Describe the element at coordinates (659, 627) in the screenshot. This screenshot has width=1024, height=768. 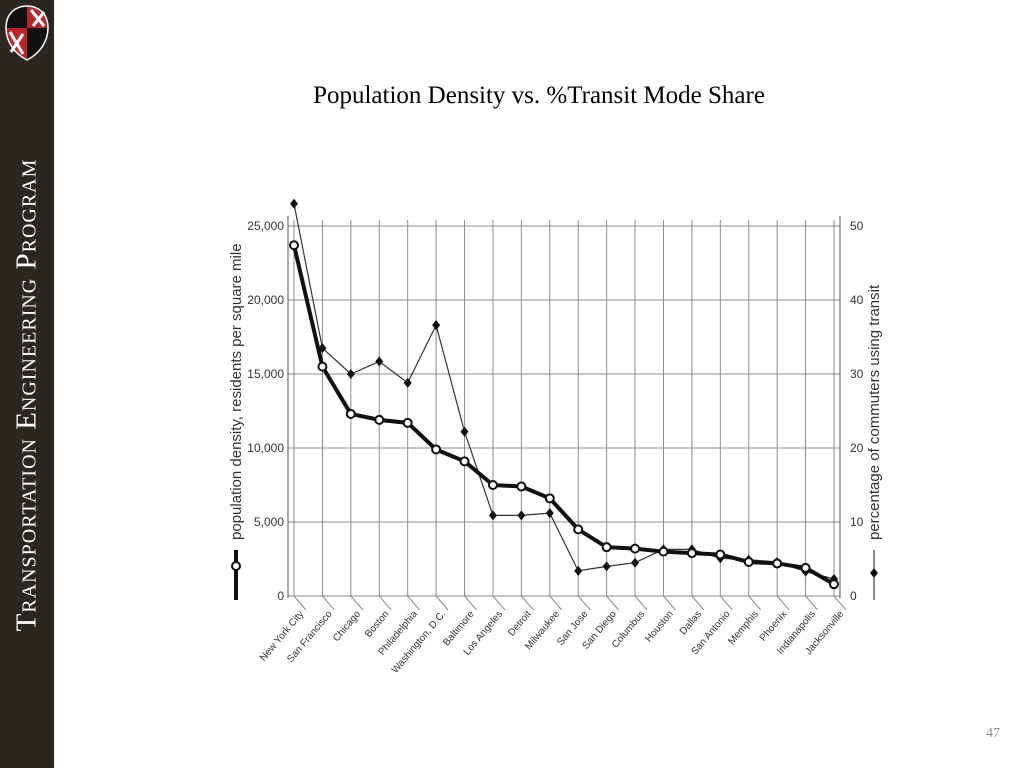
I see `category-label: Houston` at that location.